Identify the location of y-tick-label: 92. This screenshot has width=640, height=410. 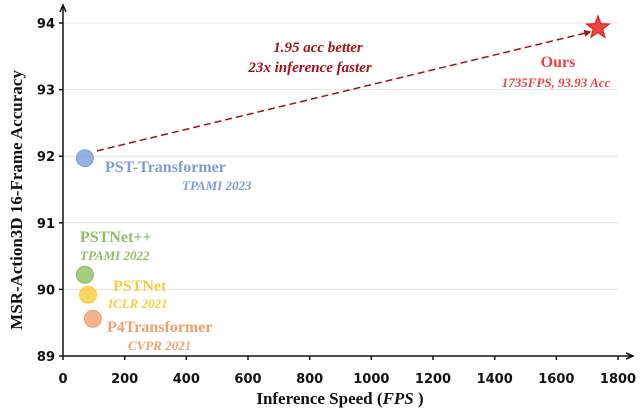
(46, 157).